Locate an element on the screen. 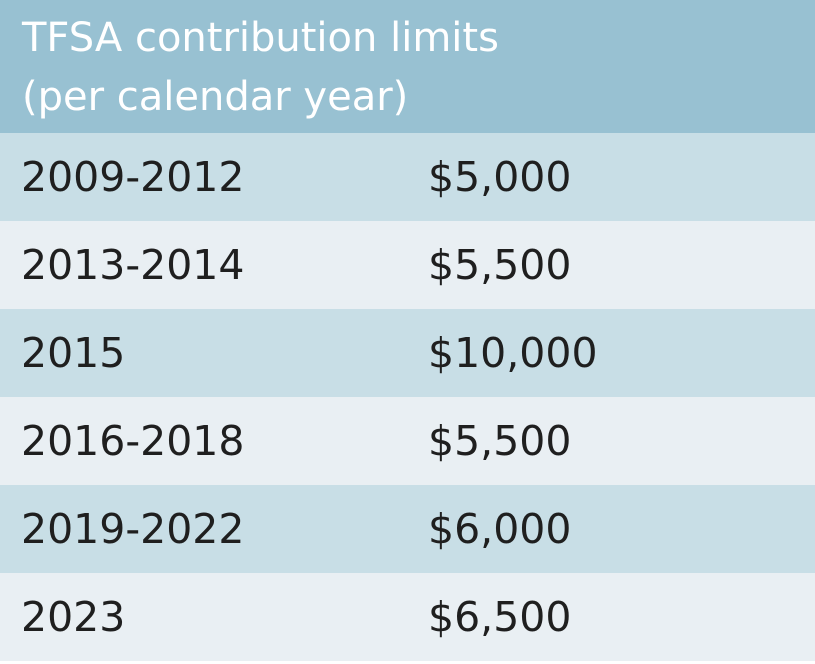 The image size is (815, 664). year-cell: 2023 is located at coordinates (73, 617).